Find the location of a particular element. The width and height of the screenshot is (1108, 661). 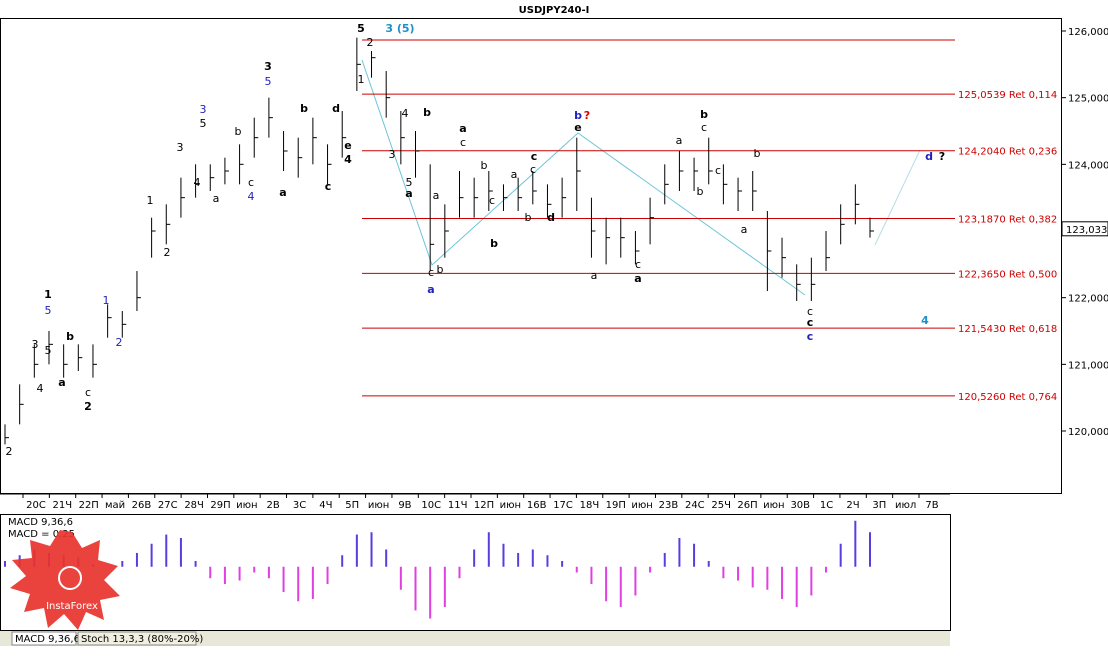

tab-label: Stoch 13,3,3 (80%-20%) is located at coordinates (142, 639).